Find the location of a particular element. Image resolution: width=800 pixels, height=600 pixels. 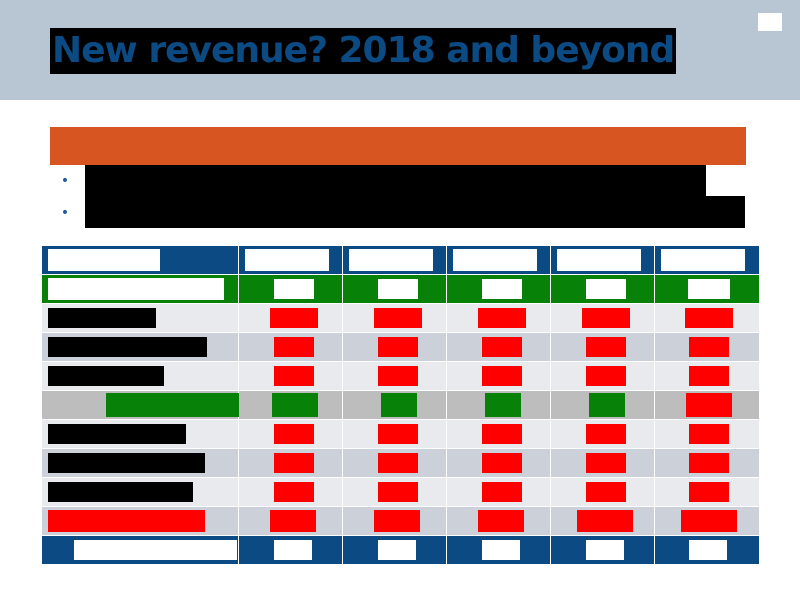

table-row-highlight is located at coordinates (400, 405).